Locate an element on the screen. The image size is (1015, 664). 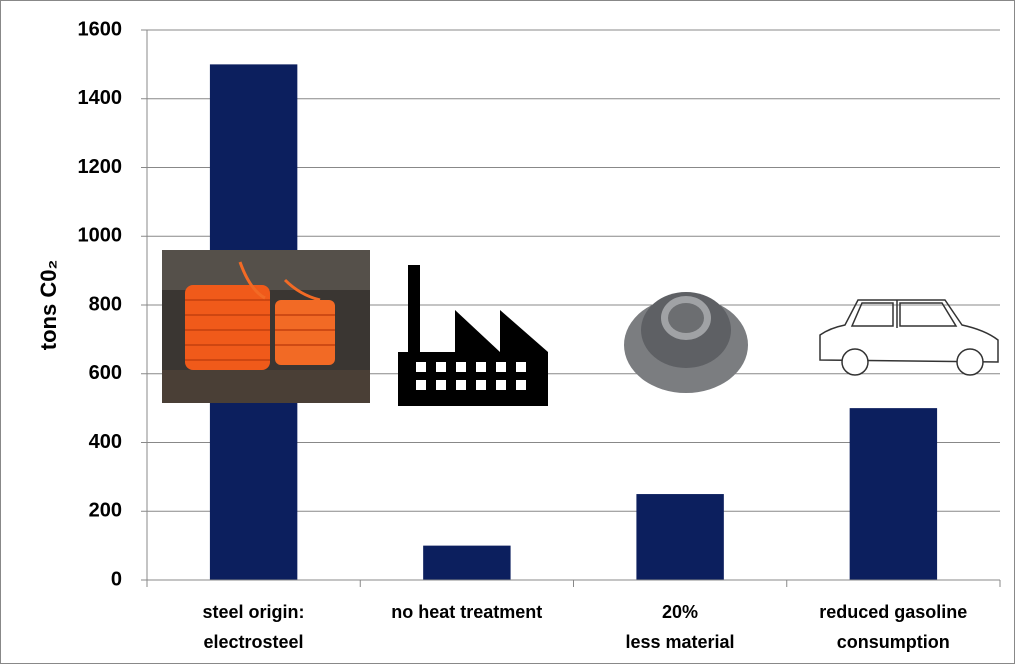
nut-image is located at coordinates (686, 342).